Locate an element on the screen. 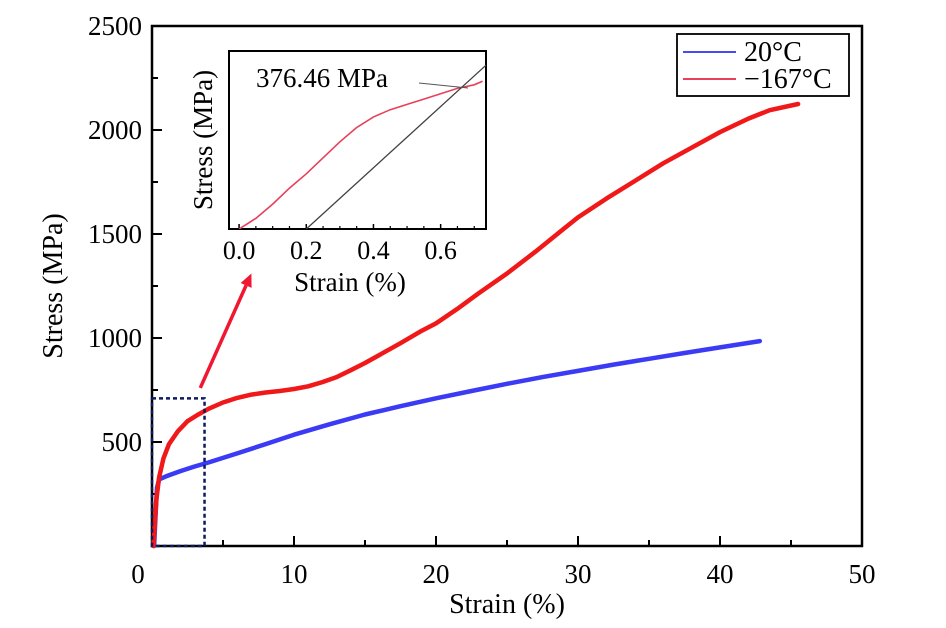 The height and width of the screenshot is (628, 946). inset-y-axis-title: Stress (MPa) is located at coordinates (203, 140).